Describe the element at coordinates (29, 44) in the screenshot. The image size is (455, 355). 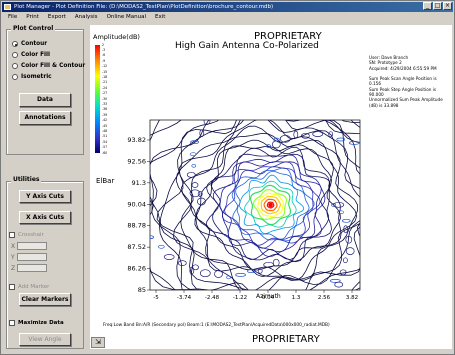
I see `radio-contour: Contour` at that location.